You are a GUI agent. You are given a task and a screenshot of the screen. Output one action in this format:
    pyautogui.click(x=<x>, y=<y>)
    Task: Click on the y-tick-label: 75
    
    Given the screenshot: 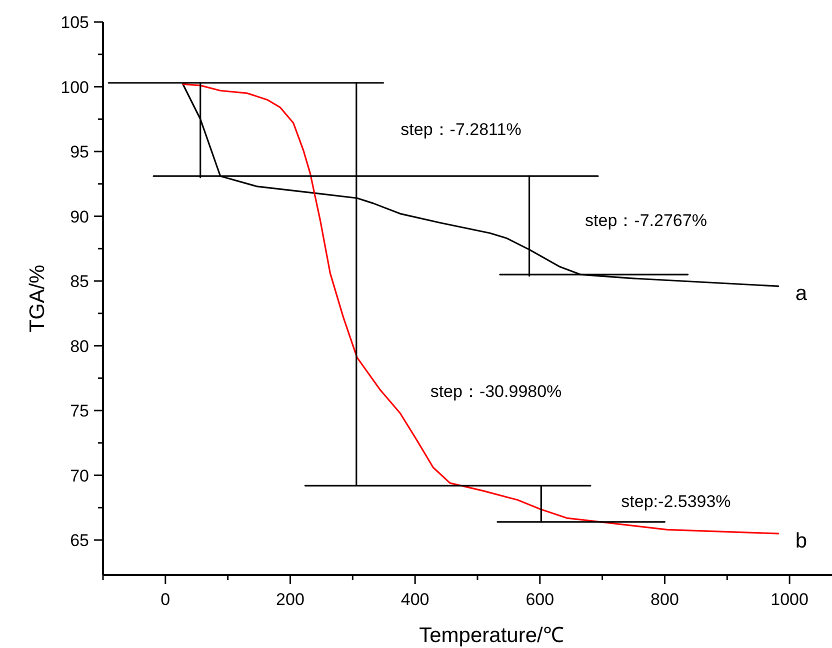 What is the action you would take?
    pyautogui.click(x=79, y=411)
    